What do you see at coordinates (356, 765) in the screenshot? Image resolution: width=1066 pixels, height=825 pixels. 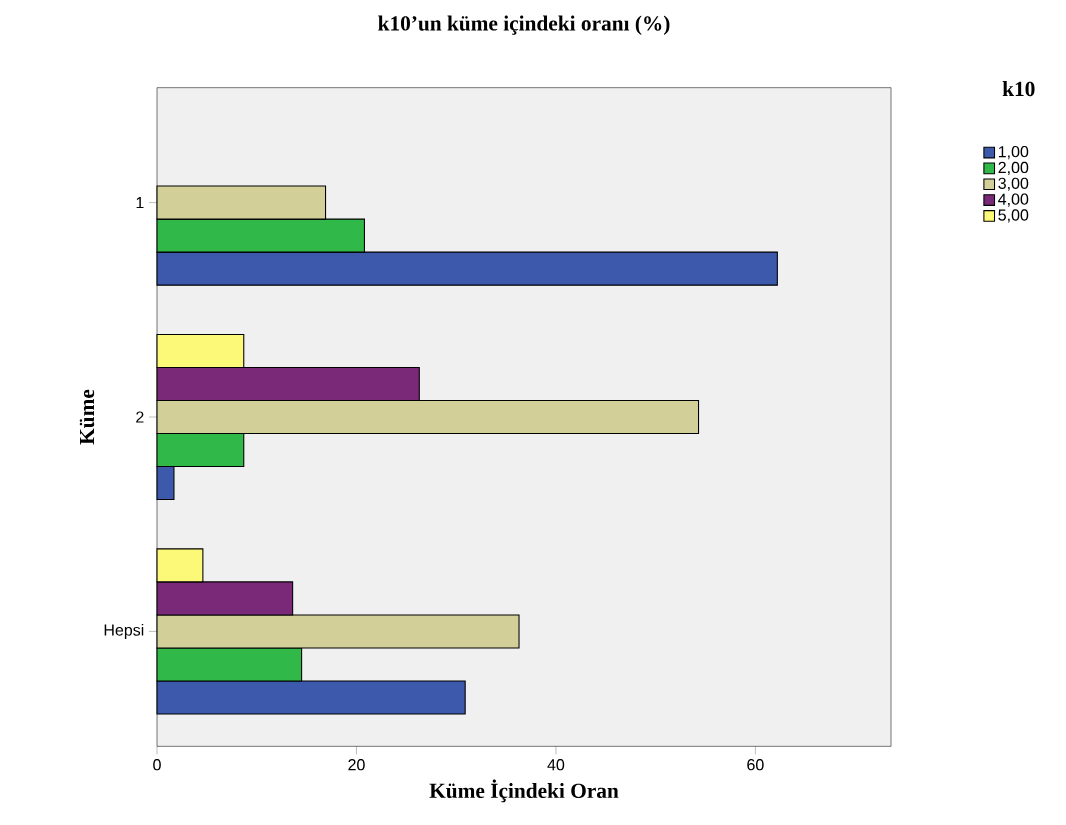 I see `x-tick-label: 20` at bounding box center [356, 765].